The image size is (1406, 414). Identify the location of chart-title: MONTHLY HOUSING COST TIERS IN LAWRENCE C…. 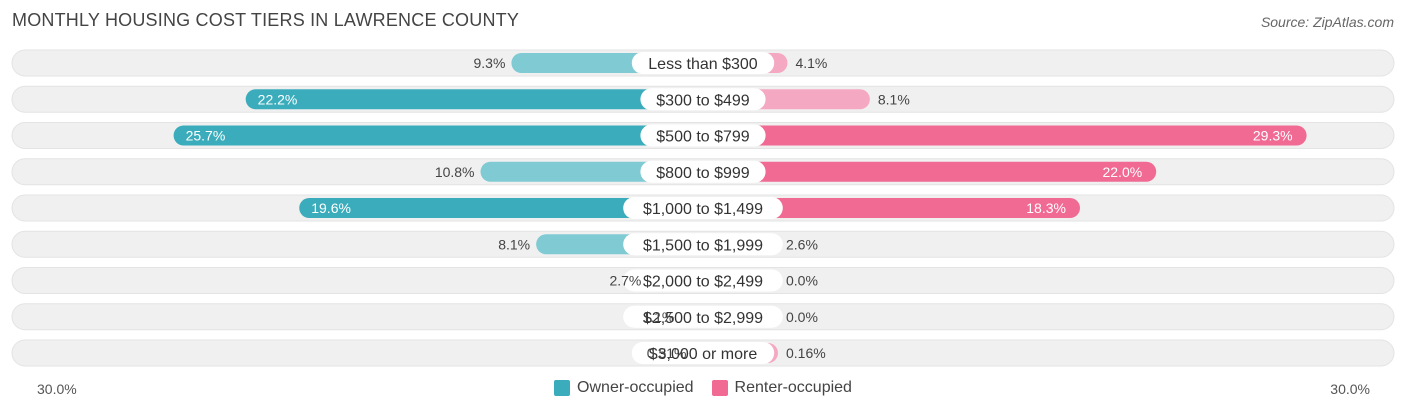
(266, 20).